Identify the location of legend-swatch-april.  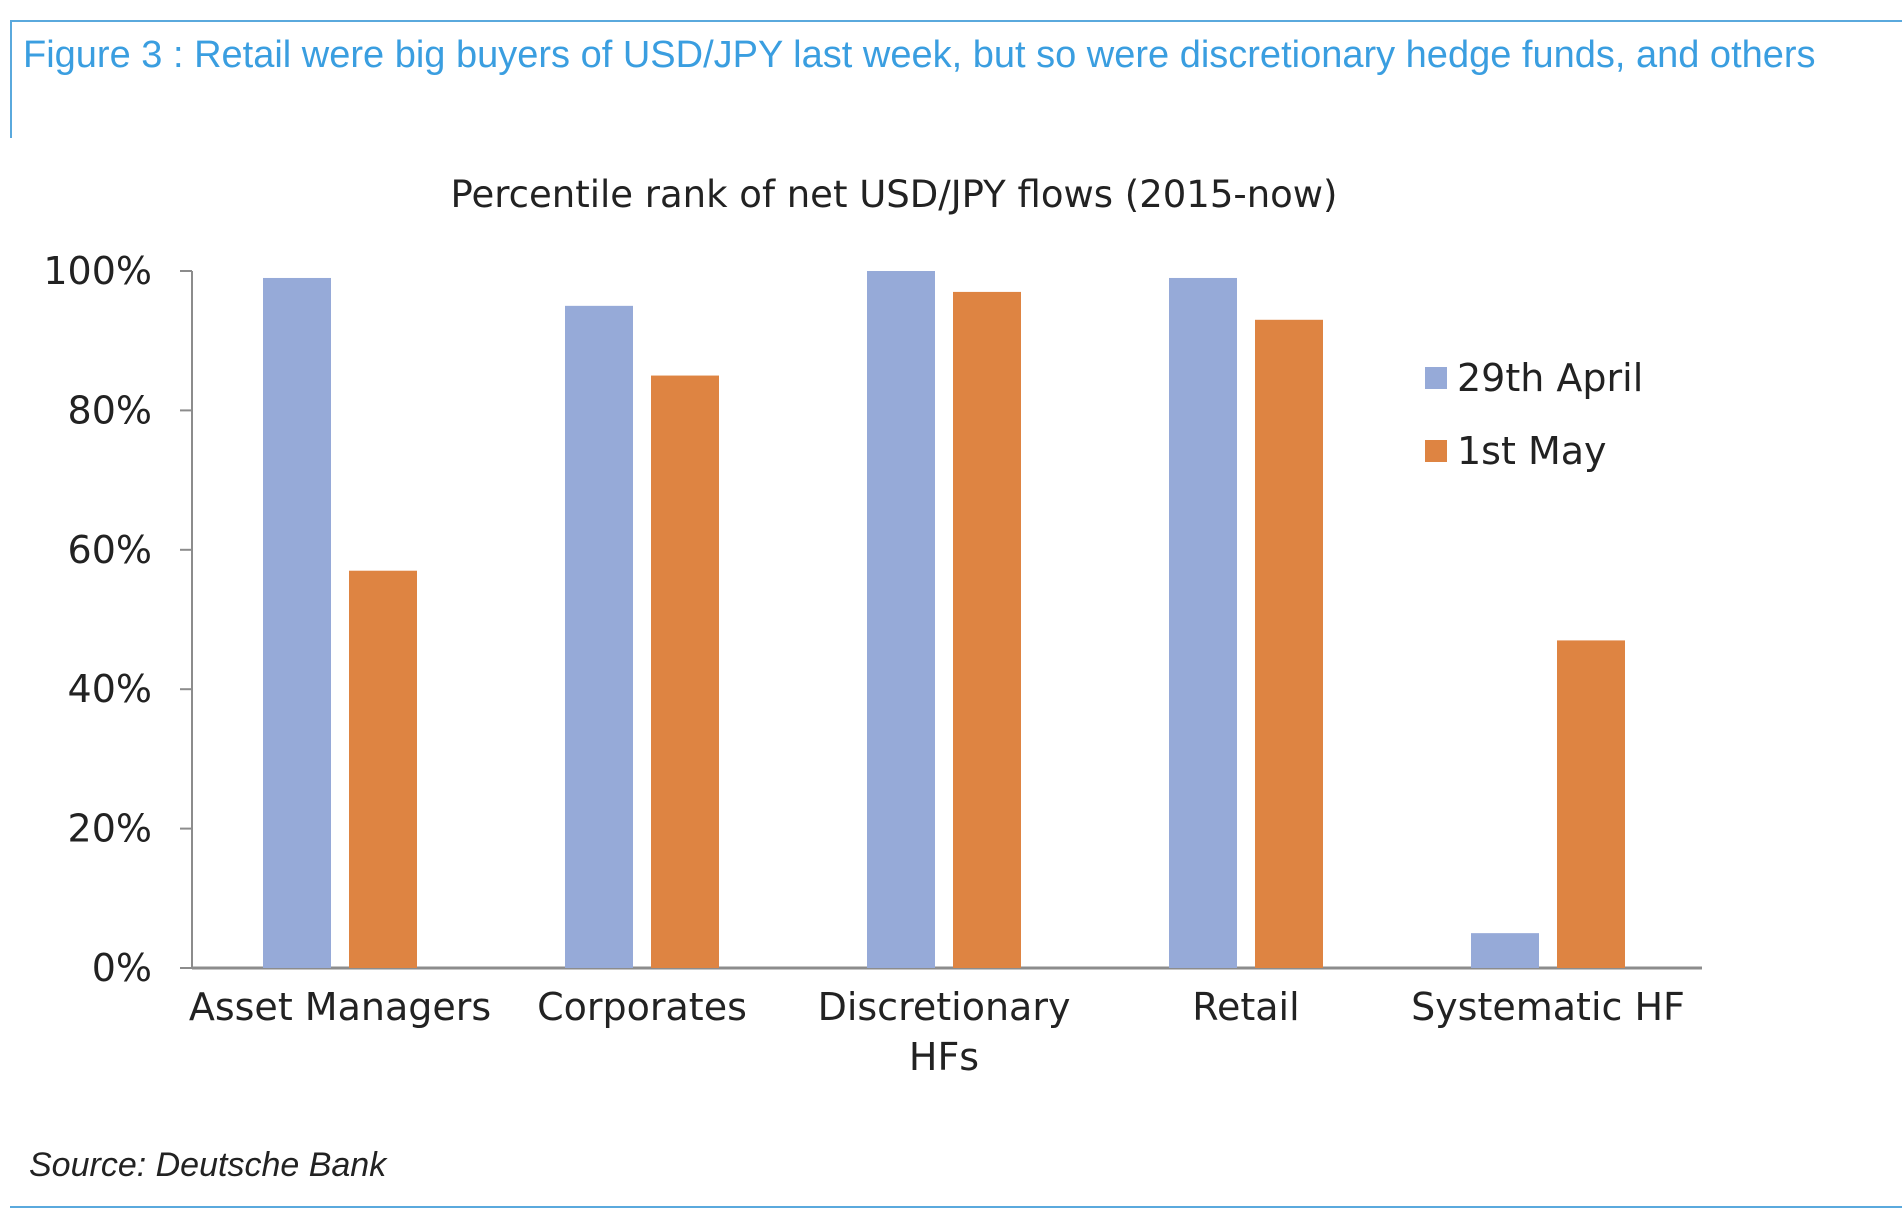
(1436, 378).